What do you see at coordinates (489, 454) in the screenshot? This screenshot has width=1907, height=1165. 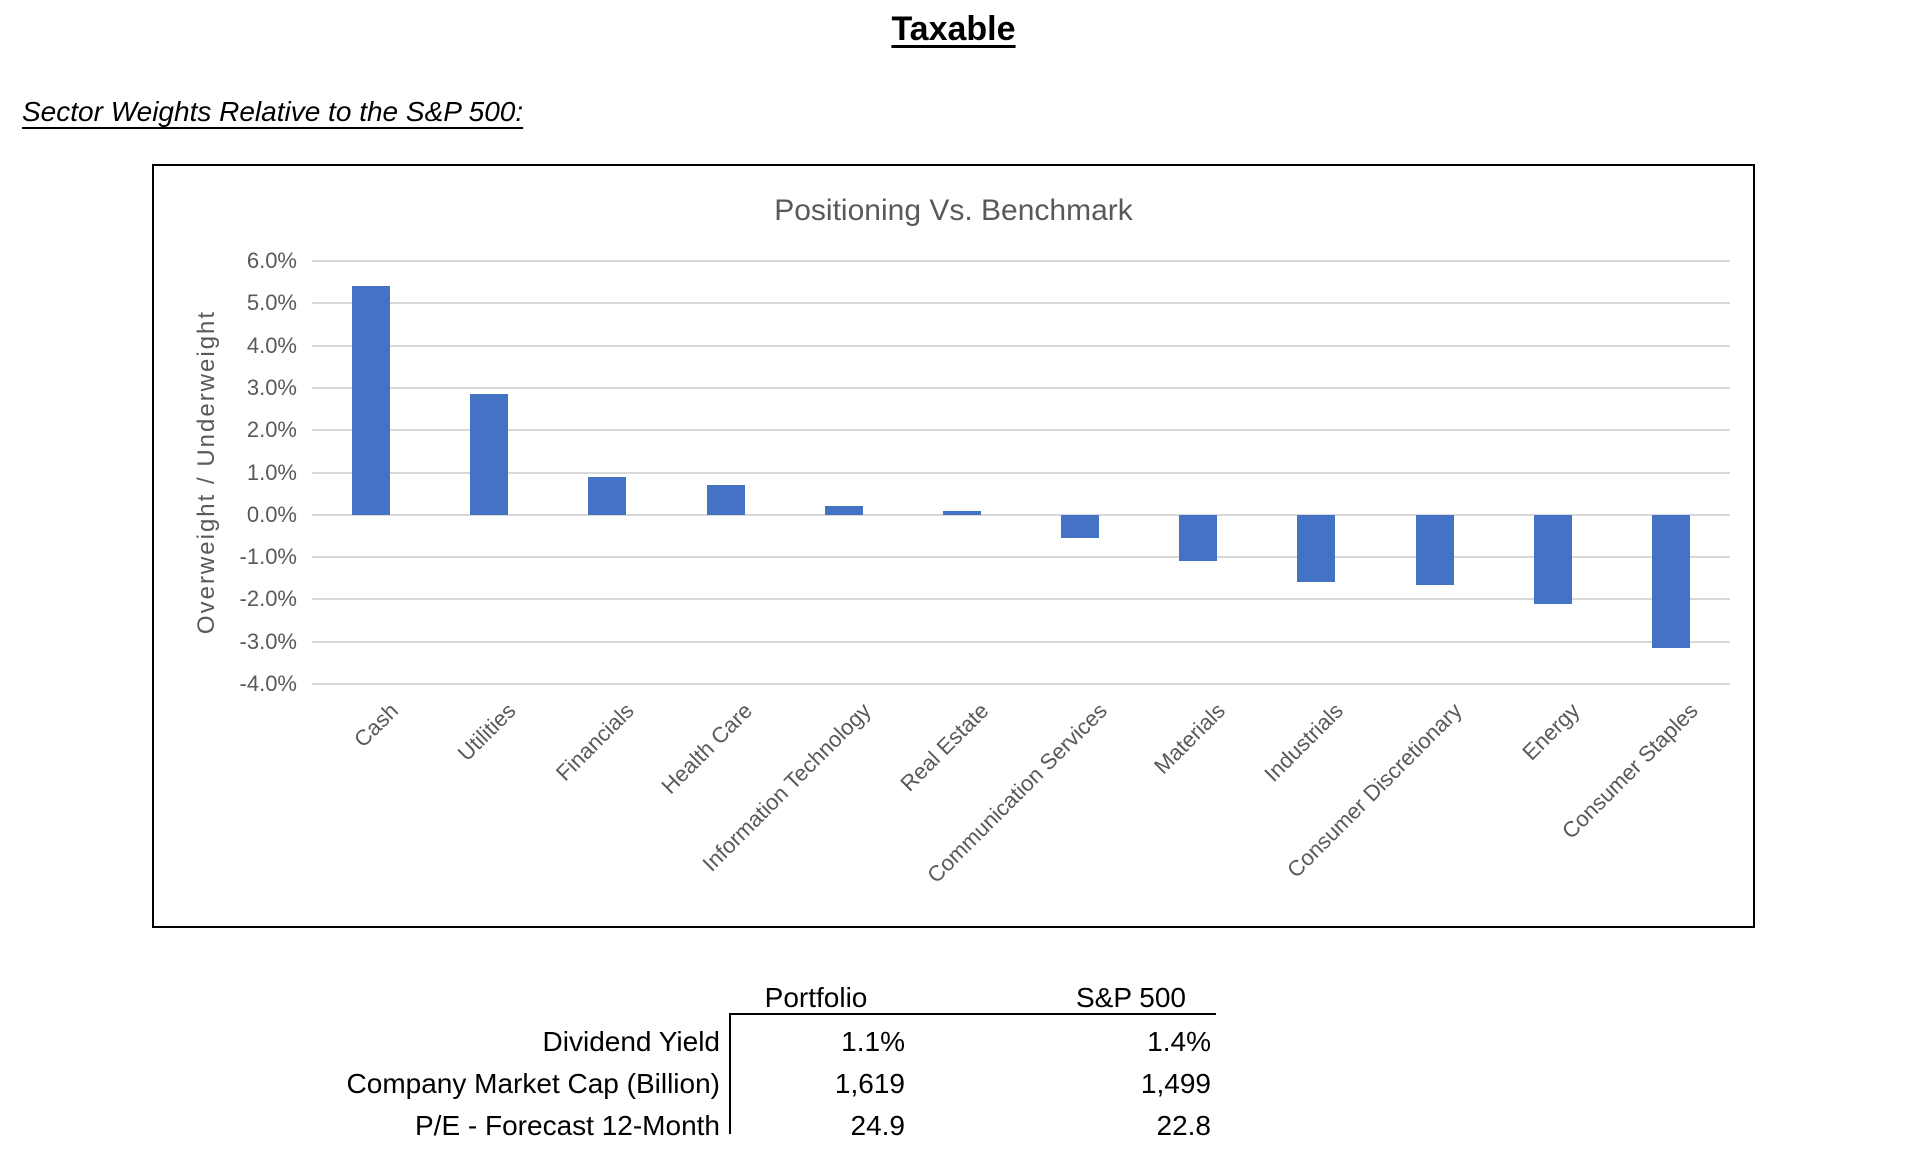 I see `bar-utilities` at bounding box center [489, 454].